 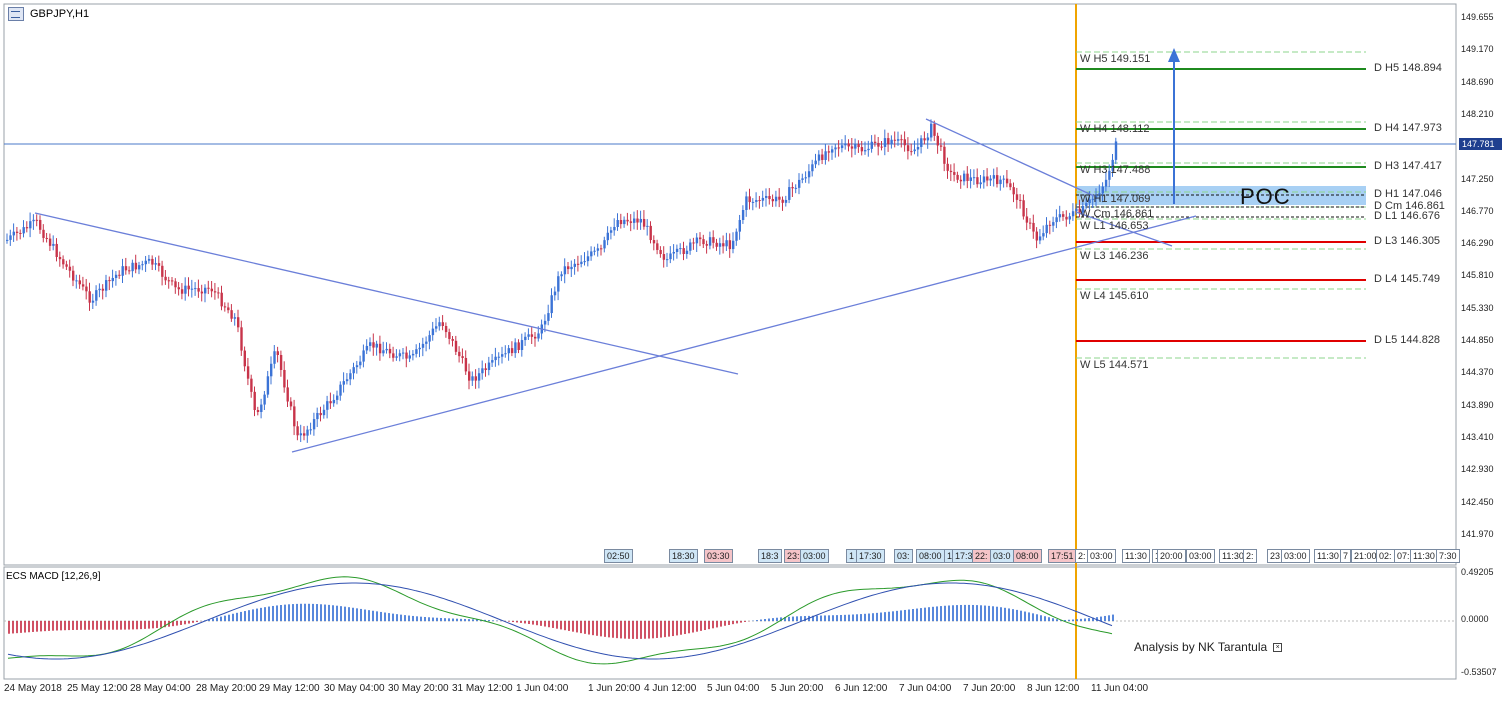 What do you see at coordinates (861, 688) in the screenshot?
I see `time-axis-label: 6 Jun 12:00` at bounding box center [861, 688].